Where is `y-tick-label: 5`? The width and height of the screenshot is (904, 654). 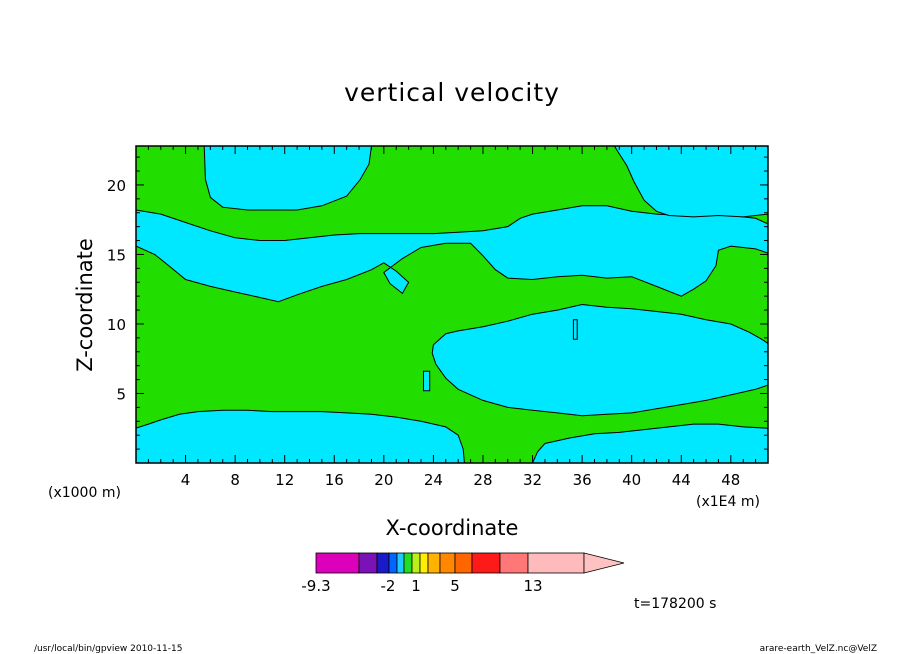
y-tick-label: 5 is located at coordinates (121, 394).